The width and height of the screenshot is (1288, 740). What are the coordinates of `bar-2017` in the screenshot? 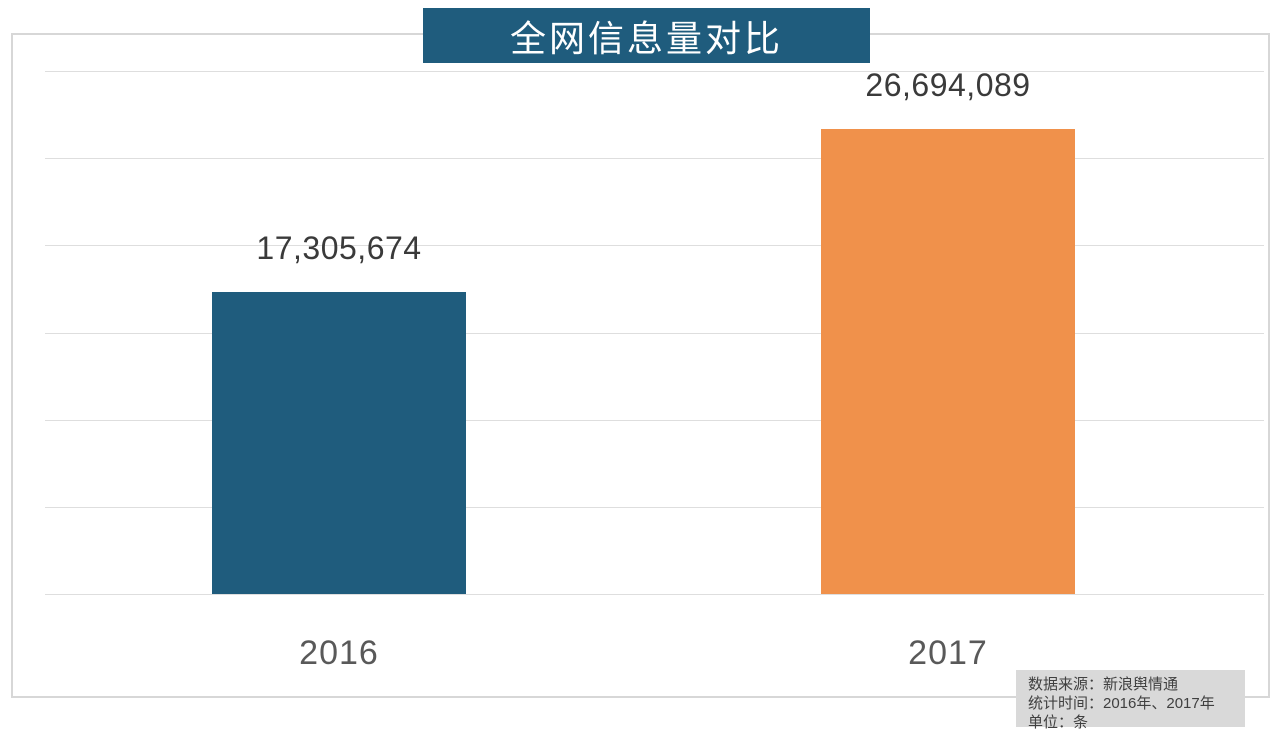 It's located at (948, 361).